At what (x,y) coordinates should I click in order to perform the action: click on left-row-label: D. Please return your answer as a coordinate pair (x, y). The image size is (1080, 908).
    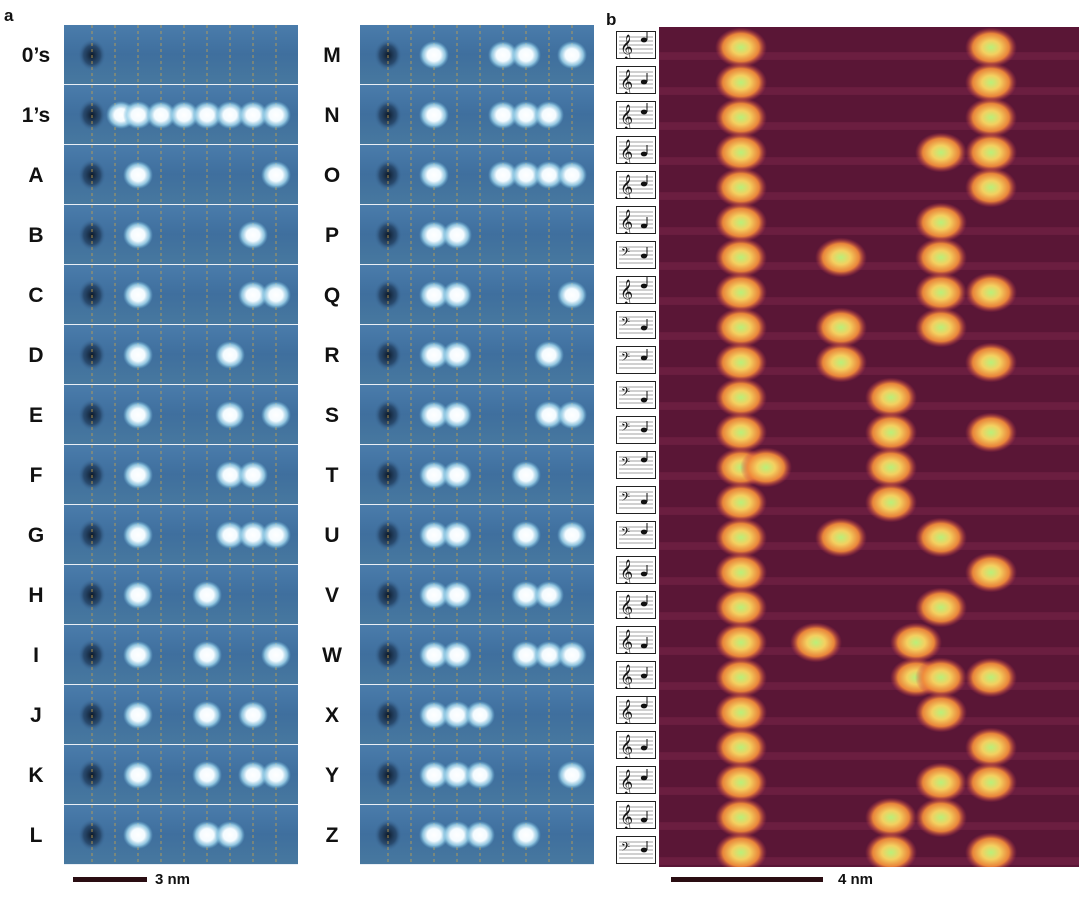
    Looking at the image, I should click on (36, 355).